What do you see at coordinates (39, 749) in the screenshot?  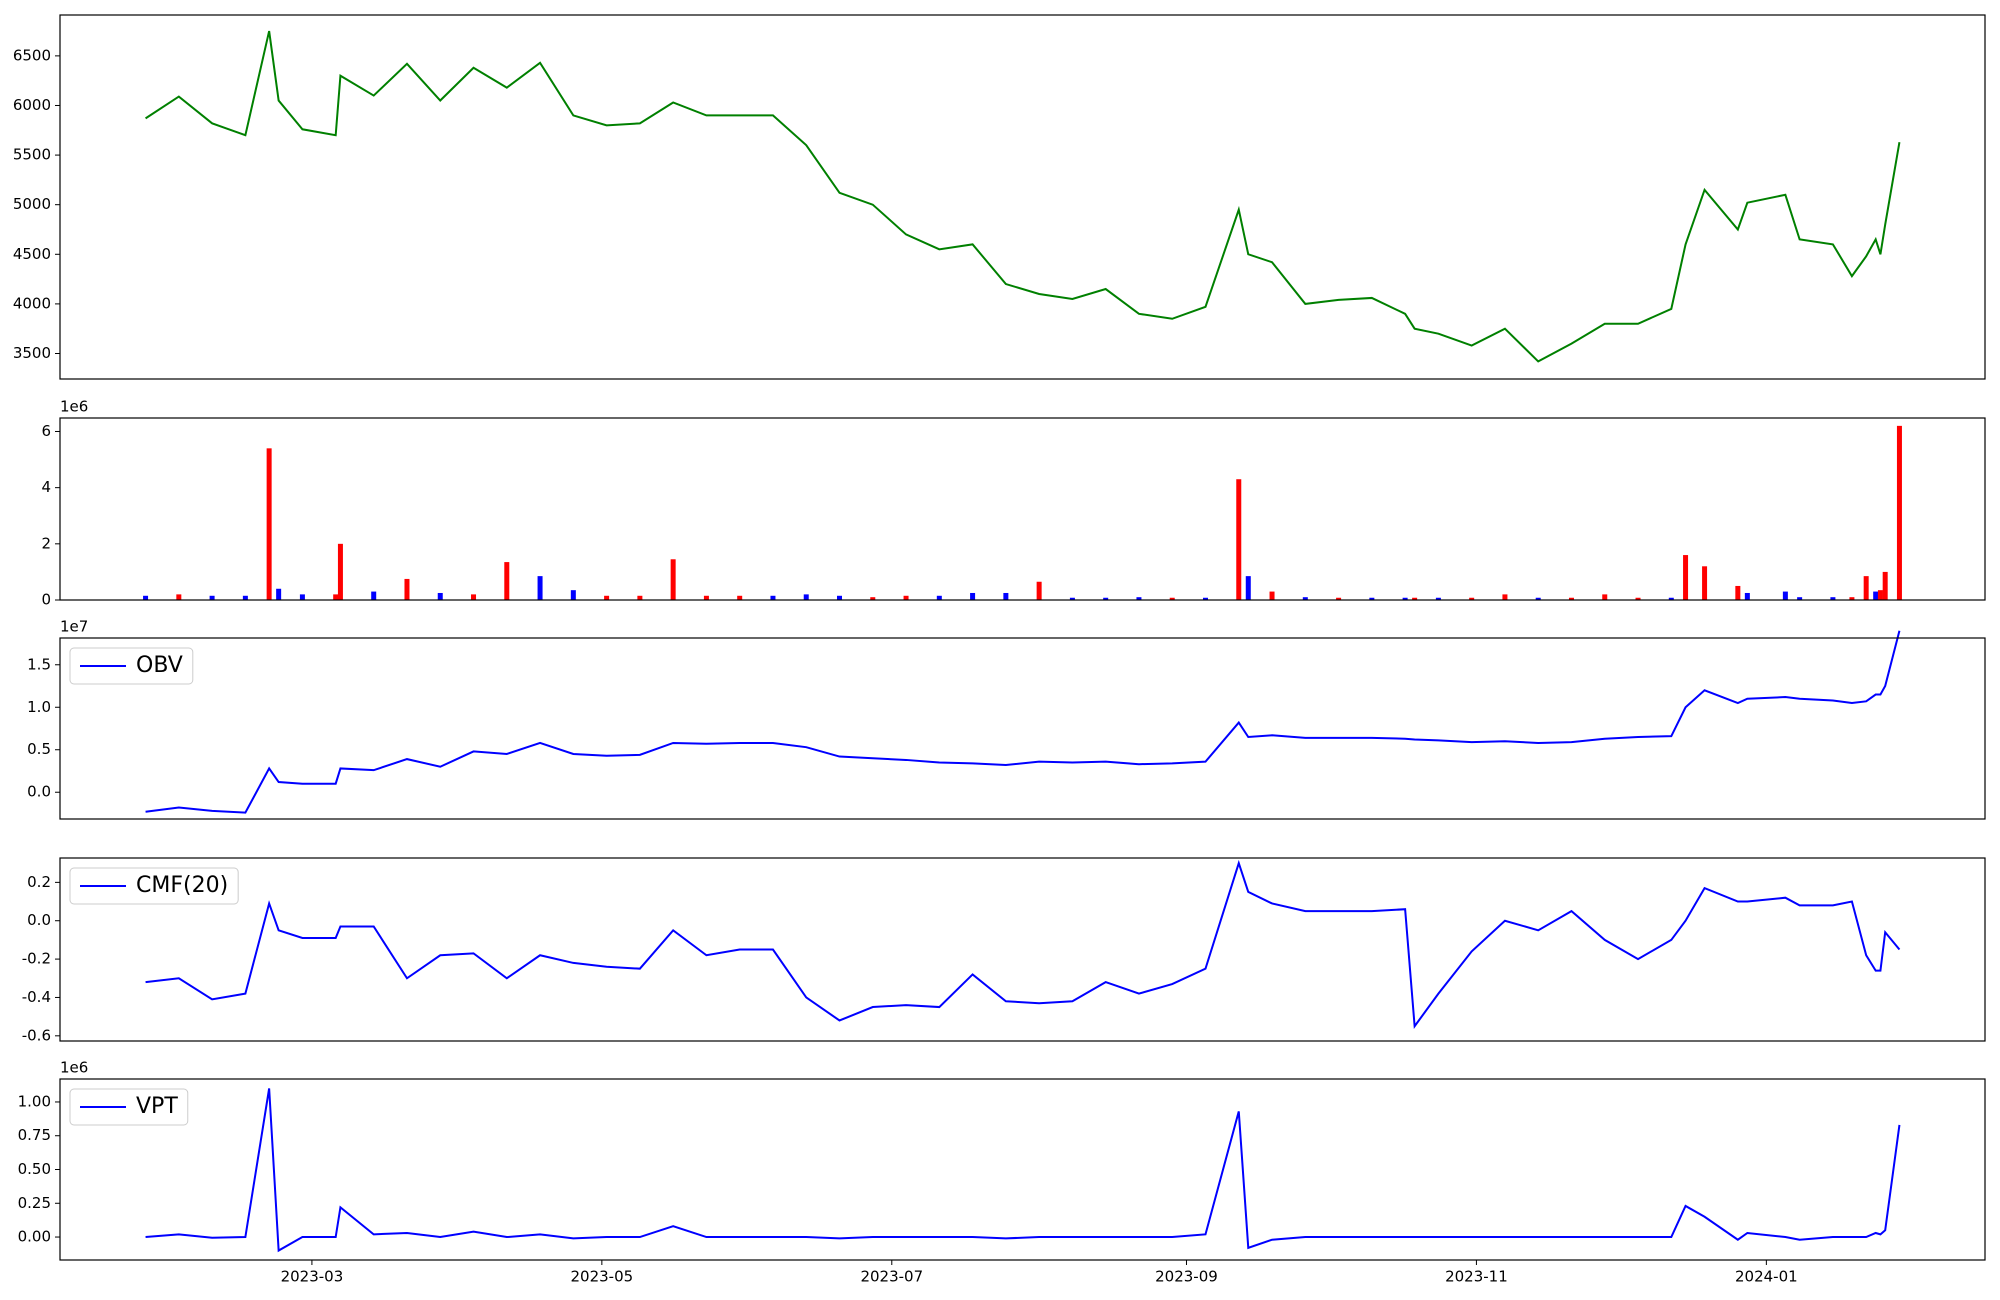 I see `y-tick-label: 0.5` at bounding box center [39, 749].